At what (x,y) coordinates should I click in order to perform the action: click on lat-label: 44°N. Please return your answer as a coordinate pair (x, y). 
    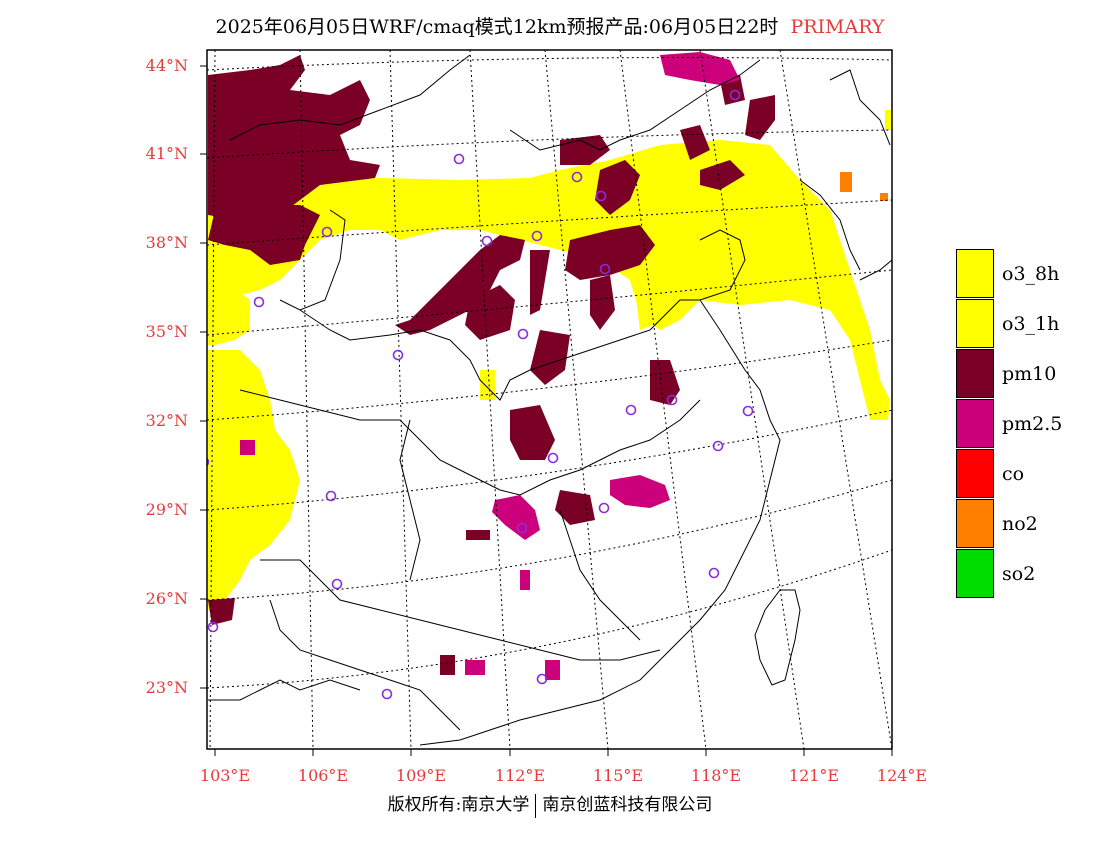
    Looking at the image, I should click on (166, 65).